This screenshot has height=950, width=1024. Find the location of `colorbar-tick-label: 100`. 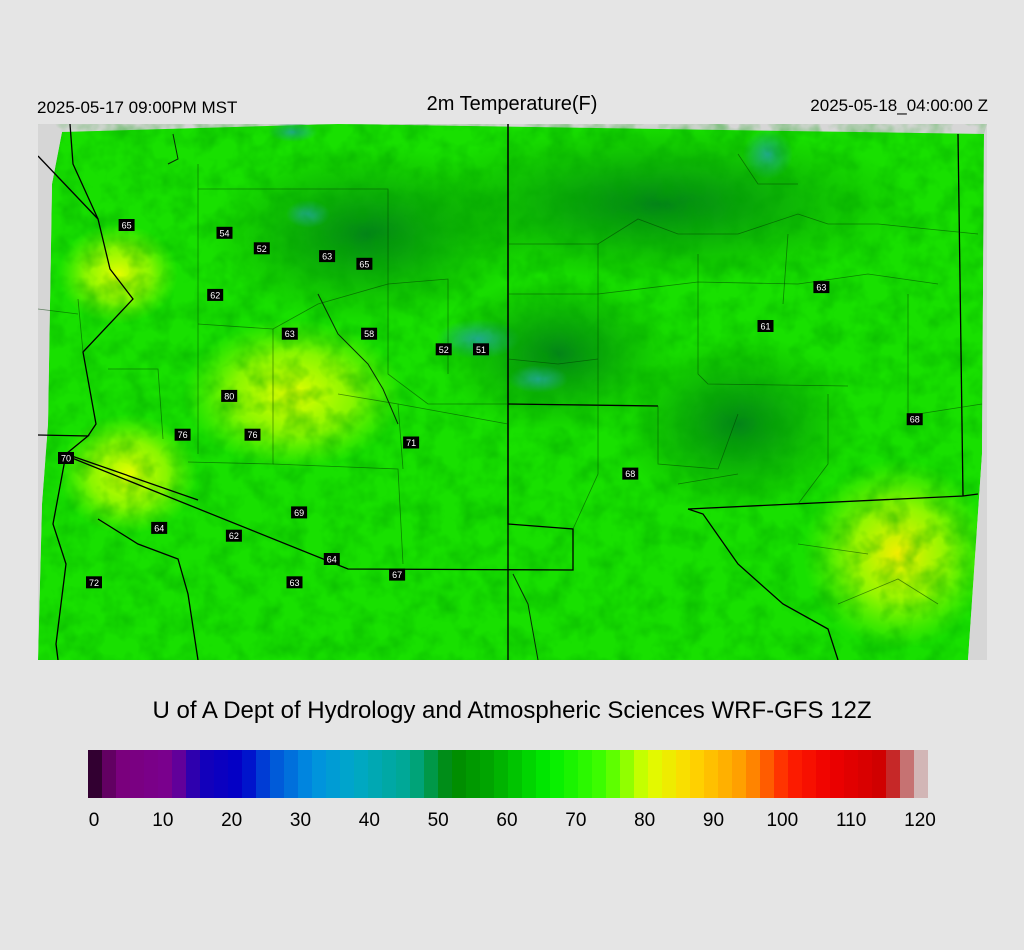

colorbar-tick-label: 100 is located at coordinates (782, 820).